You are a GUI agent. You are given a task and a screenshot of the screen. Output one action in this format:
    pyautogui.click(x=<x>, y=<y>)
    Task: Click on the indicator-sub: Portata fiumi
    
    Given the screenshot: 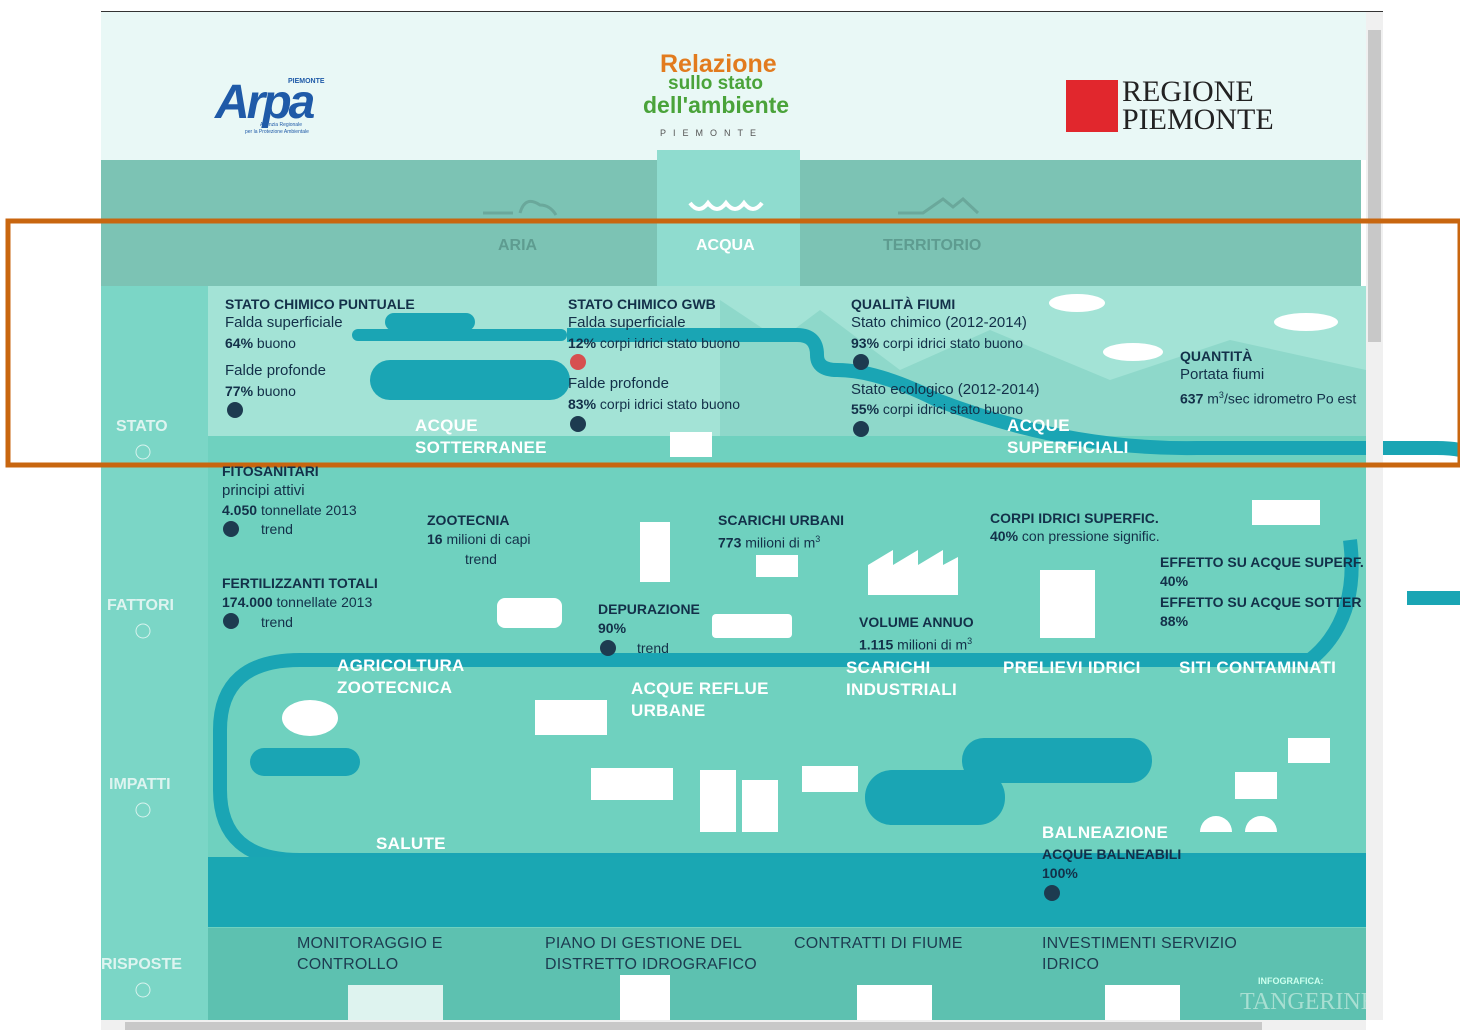 What is the action you would take?
    pyautogui.click(x=1222, y=374)
    